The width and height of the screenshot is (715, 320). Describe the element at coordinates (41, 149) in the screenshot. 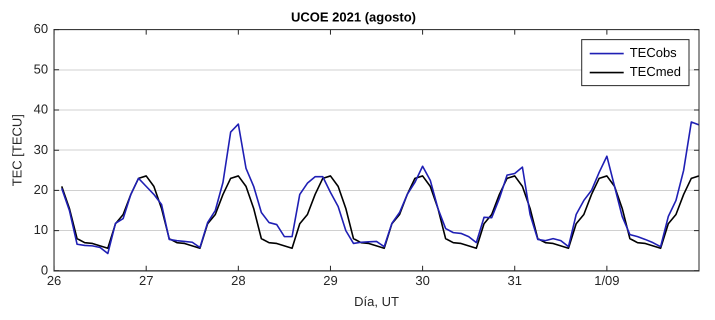

I see `y-tick-label: 30` at that location.